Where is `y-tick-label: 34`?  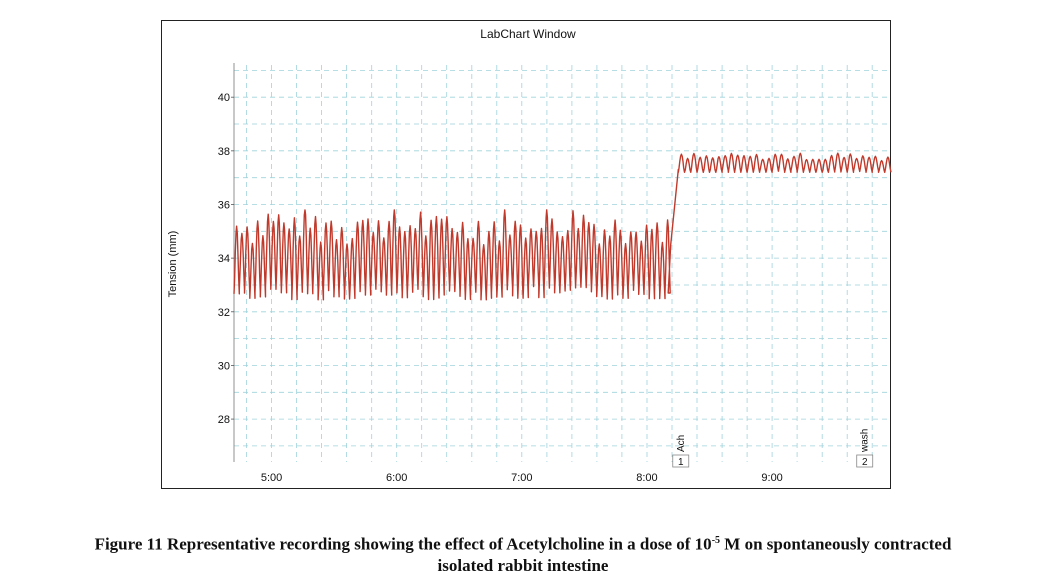 y-tick-label: 34 is located at coordinates (224, 259).